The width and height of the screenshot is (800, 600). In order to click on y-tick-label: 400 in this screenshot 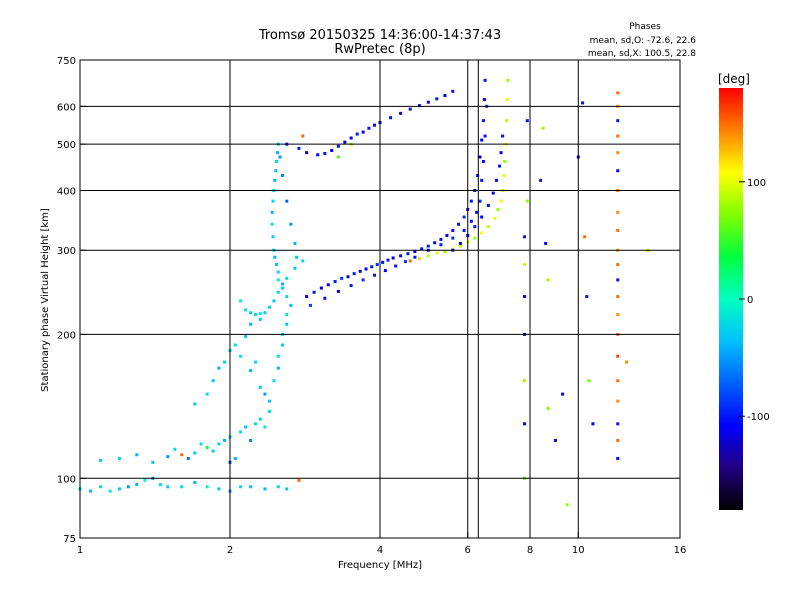, I will do `click(66, 191)`.